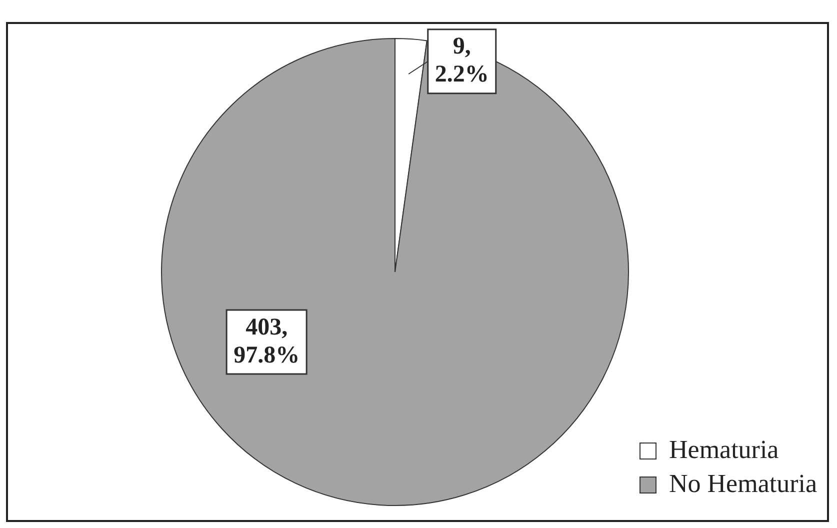 The width and height of the screenshot is (837, 528). What do you see at coordinates (267, 341) in the screenshot?
I see `data-label: 403, 97.8%` at bounding box center [267, 341].